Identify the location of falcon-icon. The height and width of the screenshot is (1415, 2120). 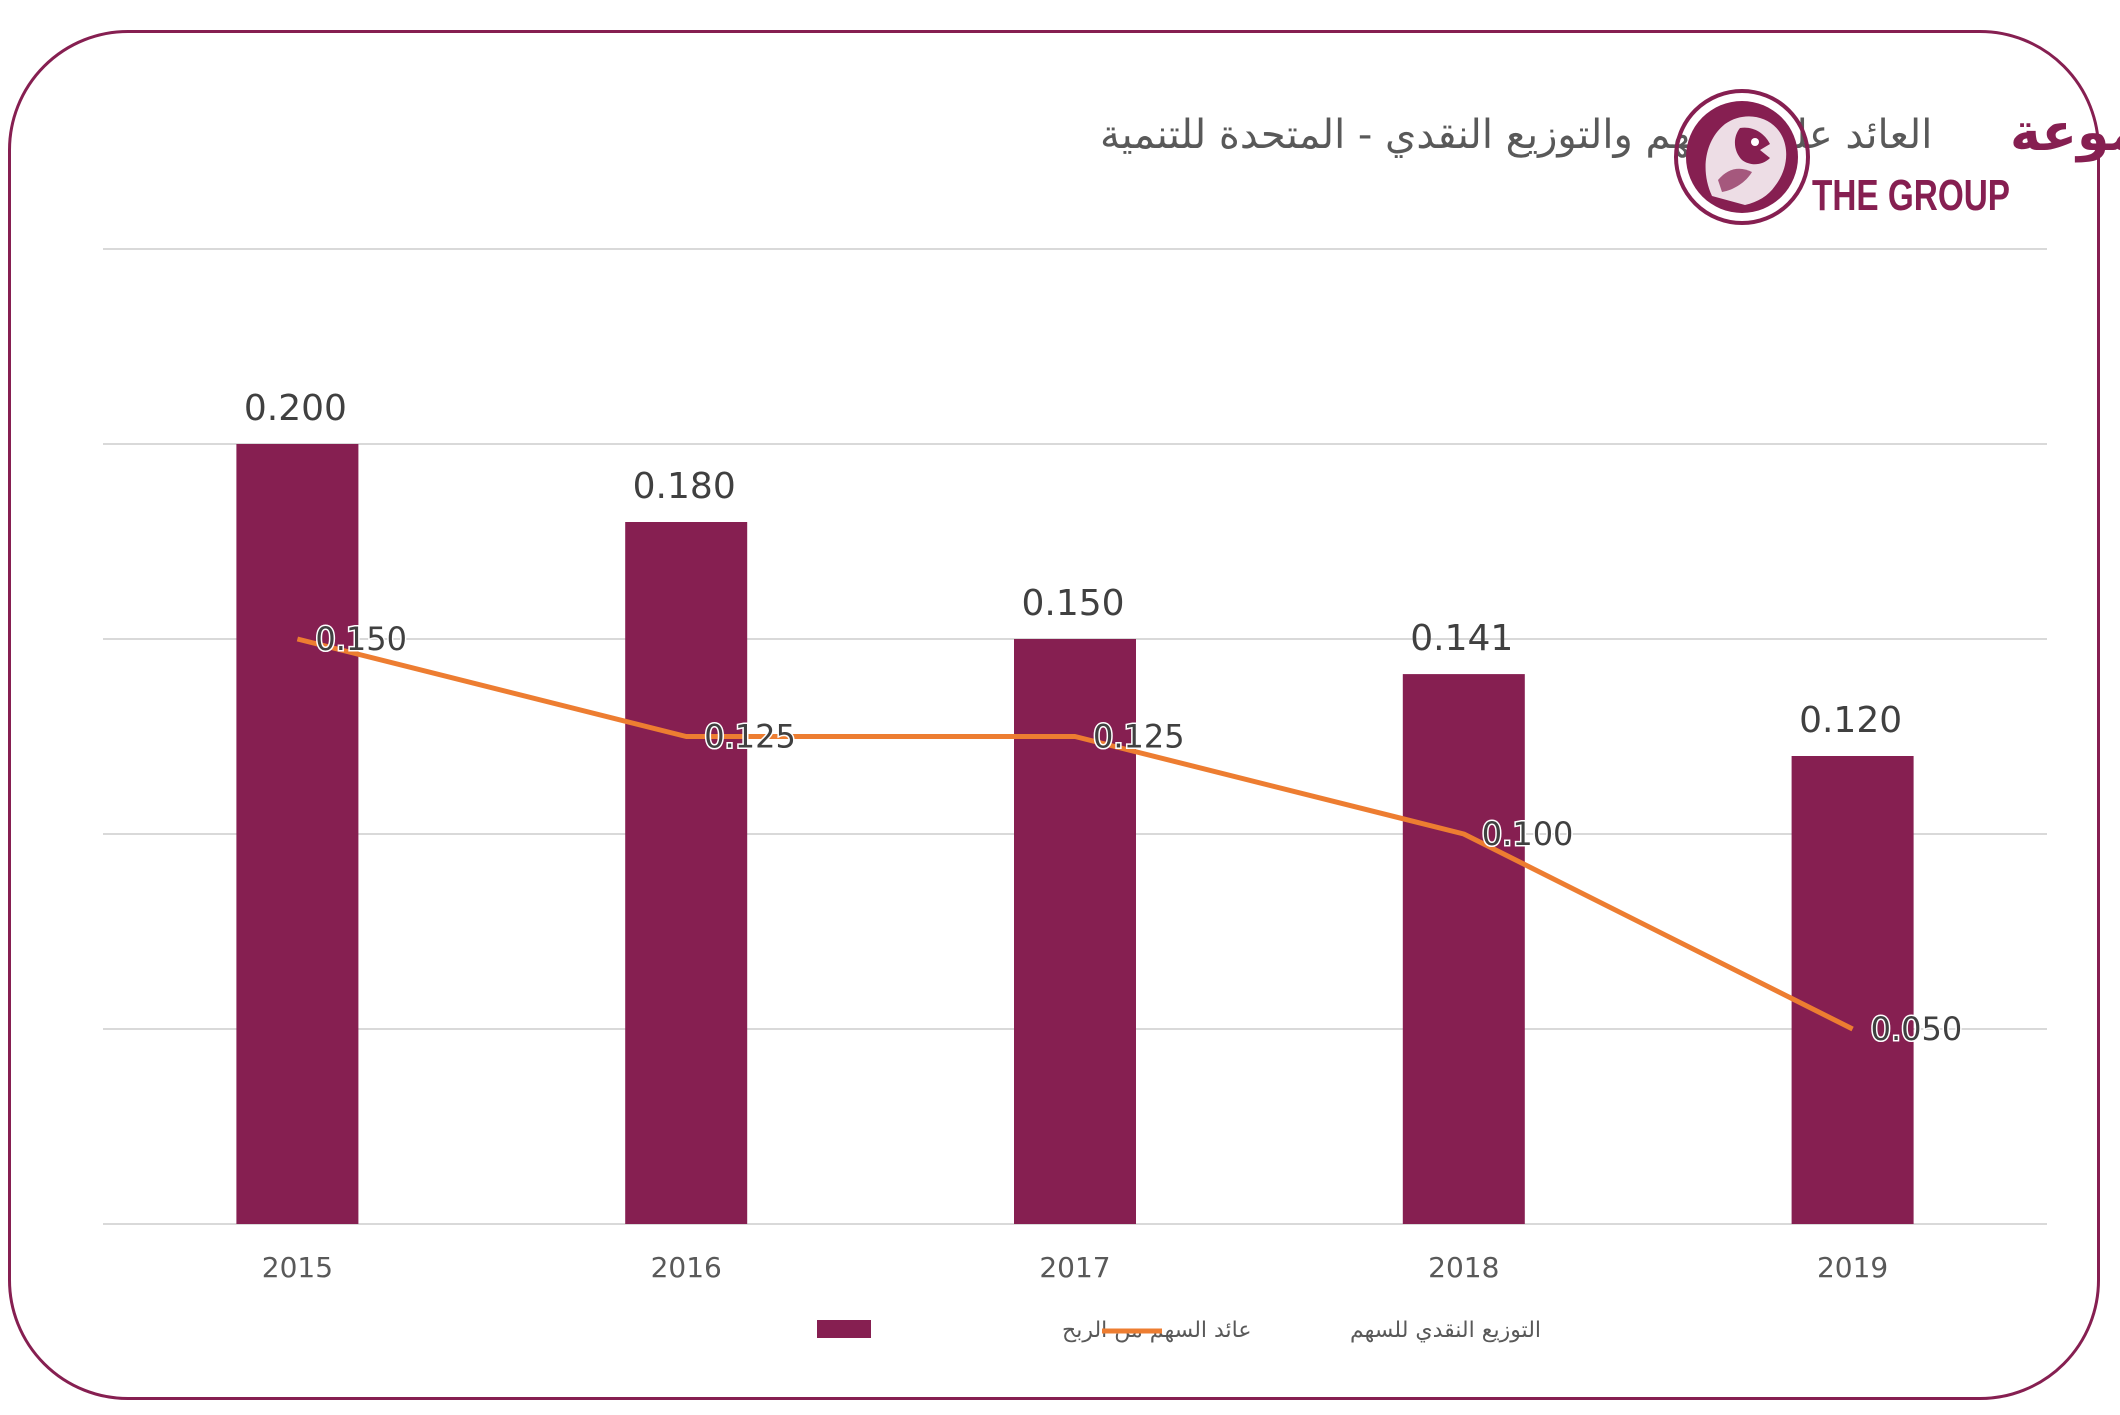
(1746, 160).